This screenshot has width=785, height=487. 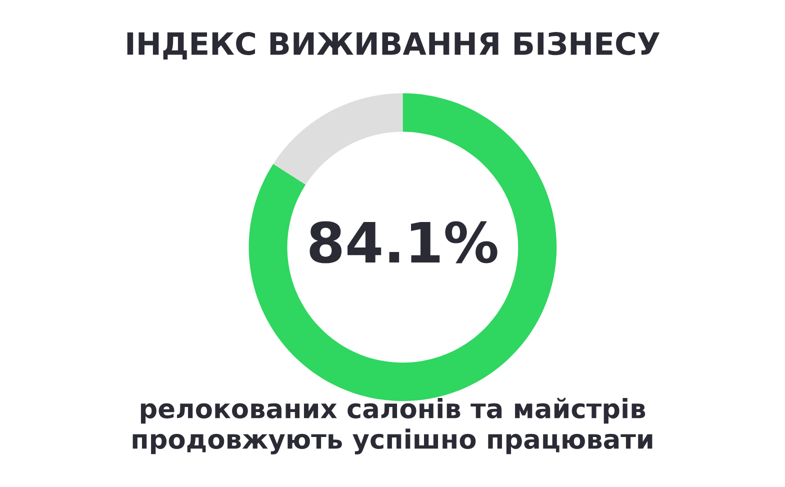 I want to click on text: релокованих салонів та майстрів продовжують успішно працювати, so click(x=392, y=426).